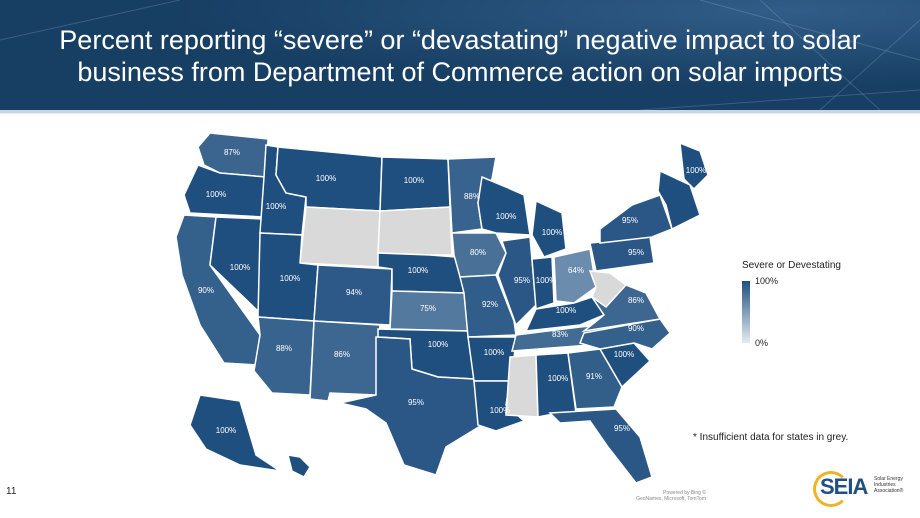  I want to click on state-label-ca: 90%, so click(206, 290).